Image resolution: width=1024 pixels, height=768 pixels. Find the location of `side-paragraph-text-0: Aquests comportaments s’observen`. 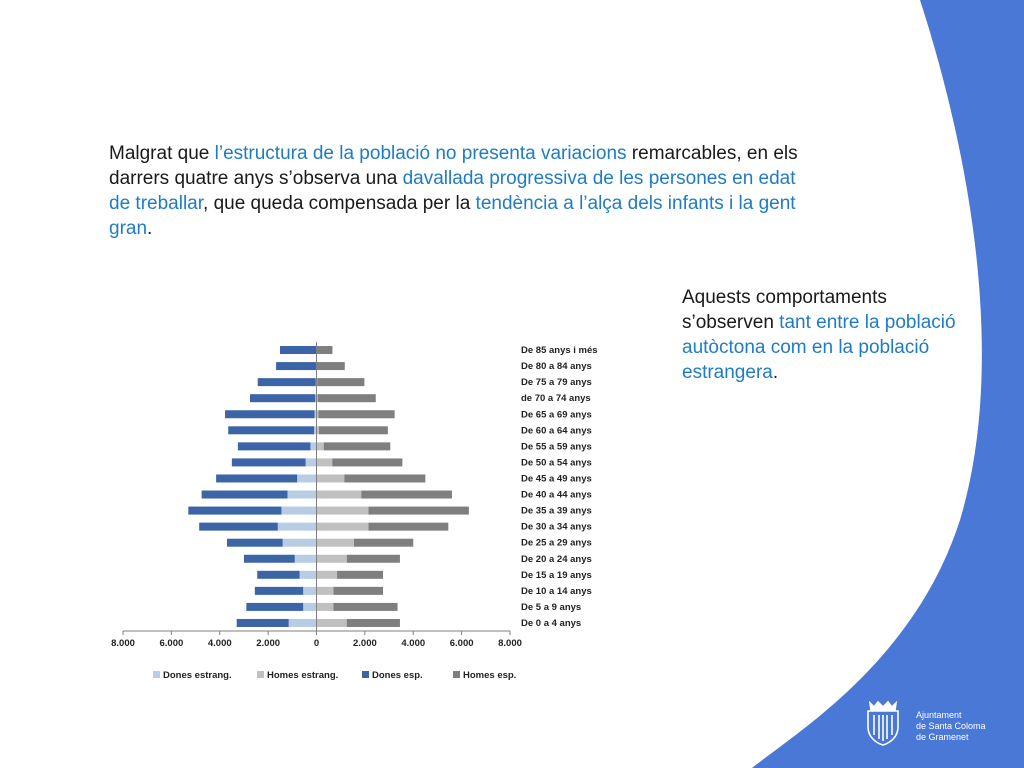

side-paragraph-text-0: Aquests comportaments s’observen is located at coordinates (784, 310).